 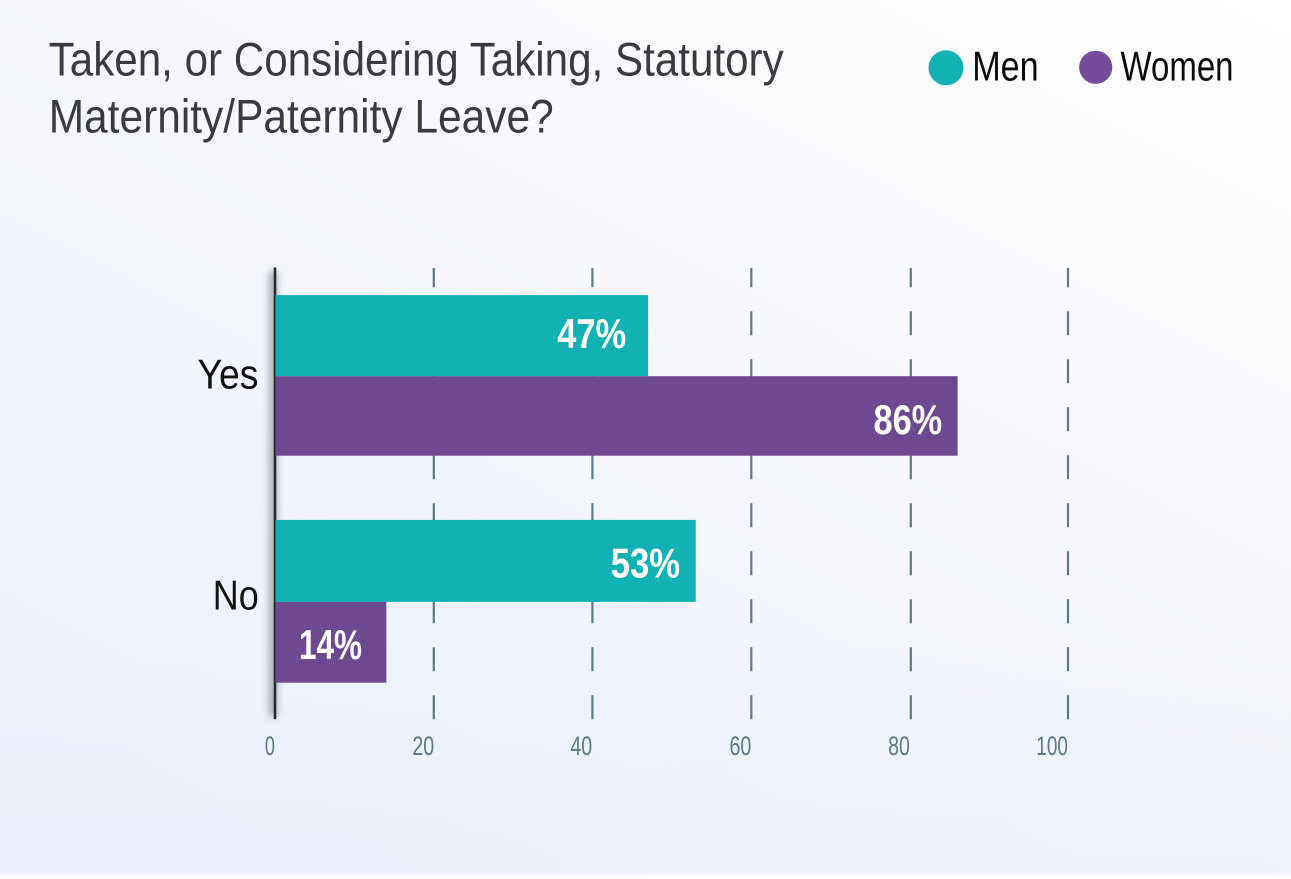 I want to click on svg-text: Women, so click(x=1177, y=66).